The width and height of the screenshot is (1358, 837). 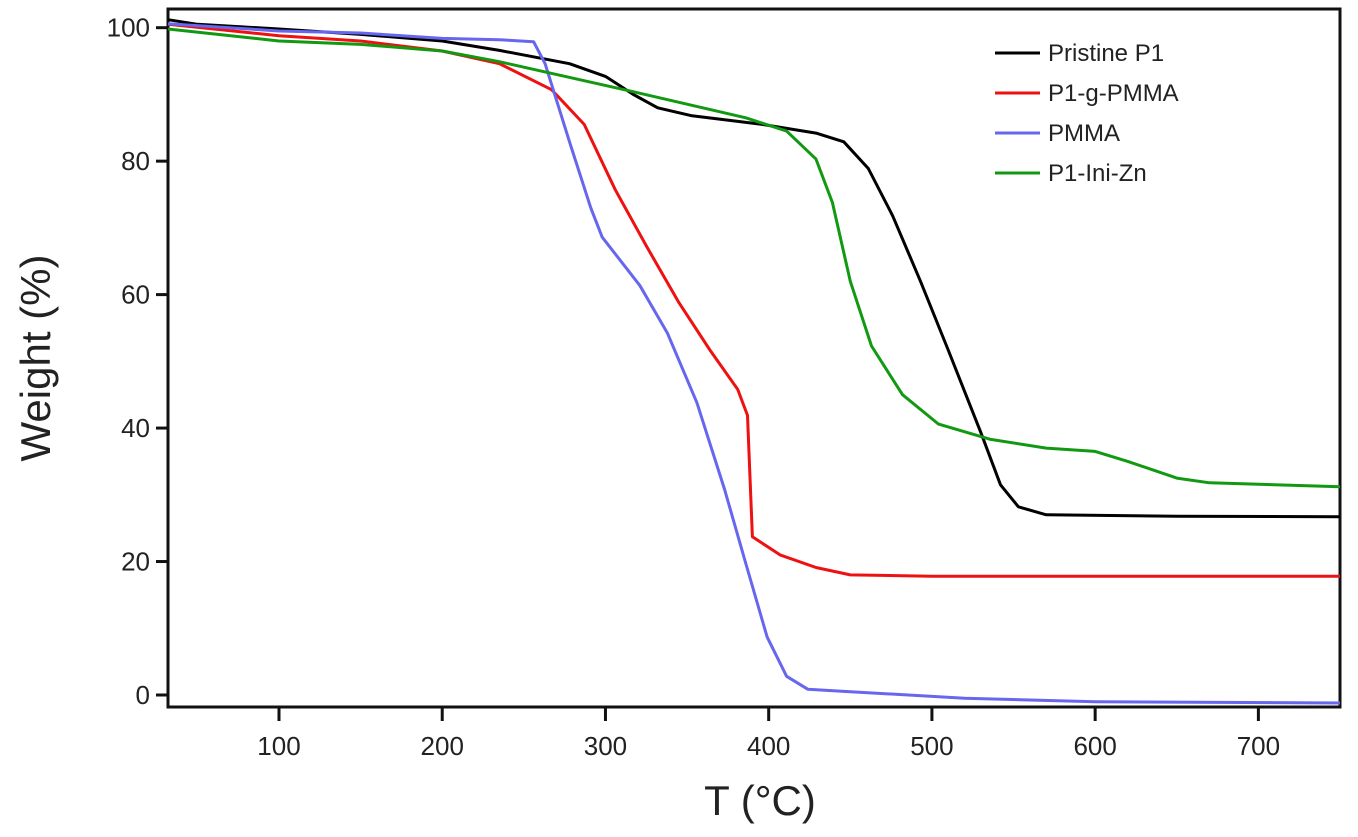 What do you see at coordinates (135, 295) in the screenshot?
I see `y-tick-label: 60` at bounding box center [135, 295].